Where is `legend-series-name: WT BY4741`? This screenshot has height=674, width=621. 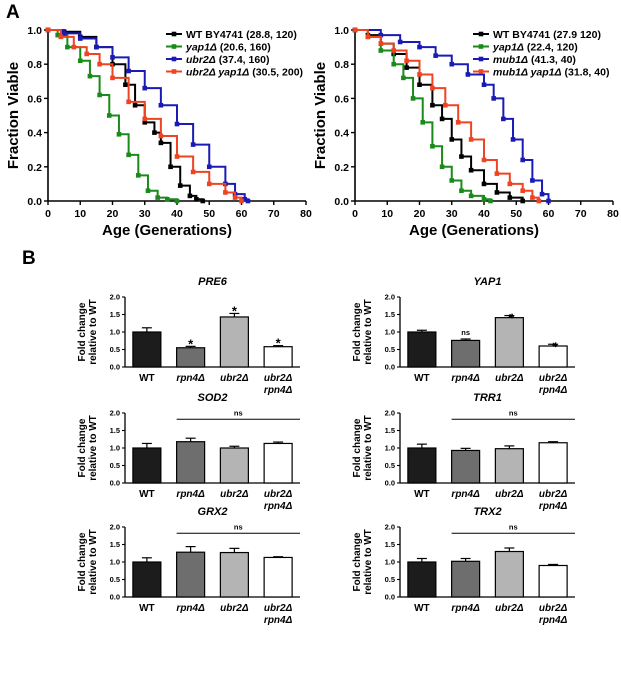
legend-series-name: WT BY4741 is located at coordinates (521, 35).